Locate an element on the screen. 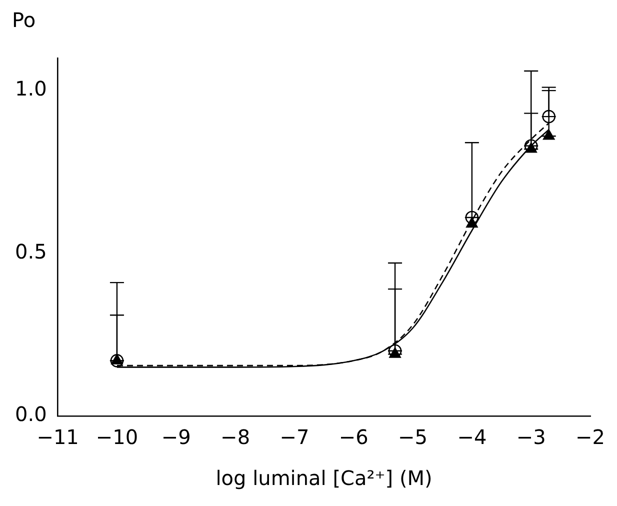 This screenshot has height=506, width=617. y-tick-label: 0.5 is located at coordinates (30, 251).